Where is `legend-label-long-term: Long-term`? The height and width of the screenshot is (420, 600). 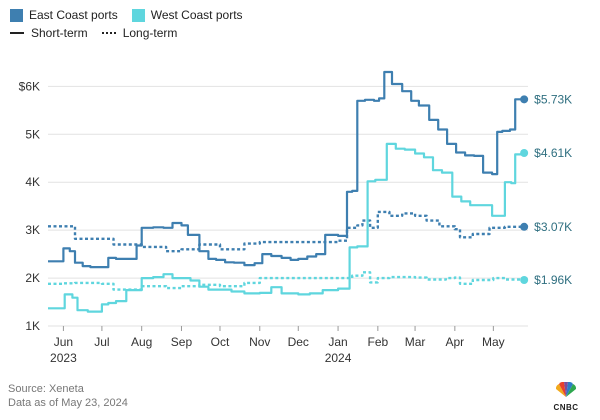 legend-label-long-term: Long-term is located at coordinates (150, 33).